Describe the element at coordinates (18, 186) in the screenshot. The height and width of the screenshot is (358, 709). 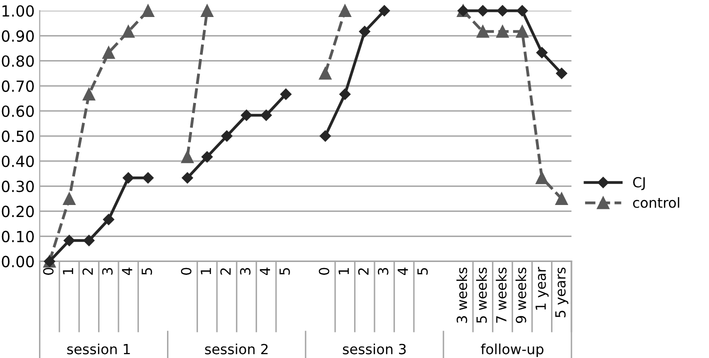
I see `y-tick-label: 0.30` at that location.